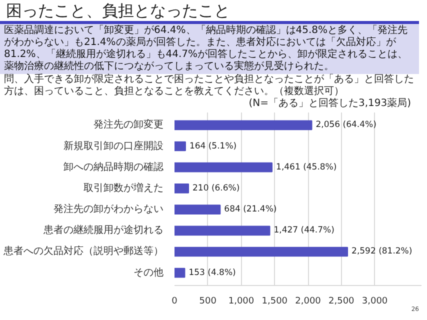 The image size is (427, 320). What do you see at coordinates (206, 49) in the screenshot?
I see `chart-subtitle: 医薬品調達において「卸変更」が64.4%、「納品時期の確認」は45.8%と多く、「発注先がわからない」も21.4%の薬局が回答した。また、患者対応においては「欠品対応」が81.2%、「継続服用が途切れる」も44.7%が回答したことから、卸が限定されることは、薬物治療の継続性の低下につながってしまっている実態が見受けられた。` at bounding box center [206, 49].